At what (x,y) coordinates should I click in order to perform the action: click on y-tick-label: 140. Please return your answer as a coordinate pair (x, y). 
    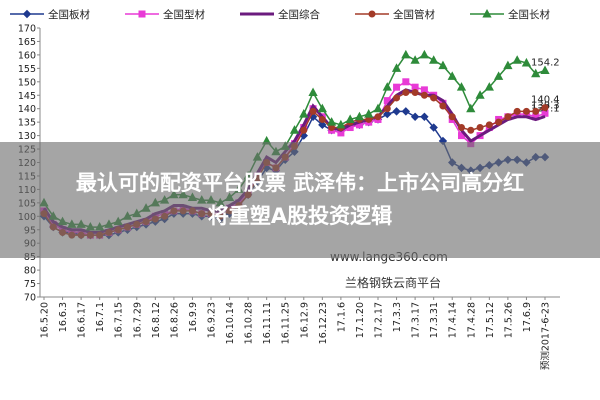
    Looking at the image, I should click on (27, 109).